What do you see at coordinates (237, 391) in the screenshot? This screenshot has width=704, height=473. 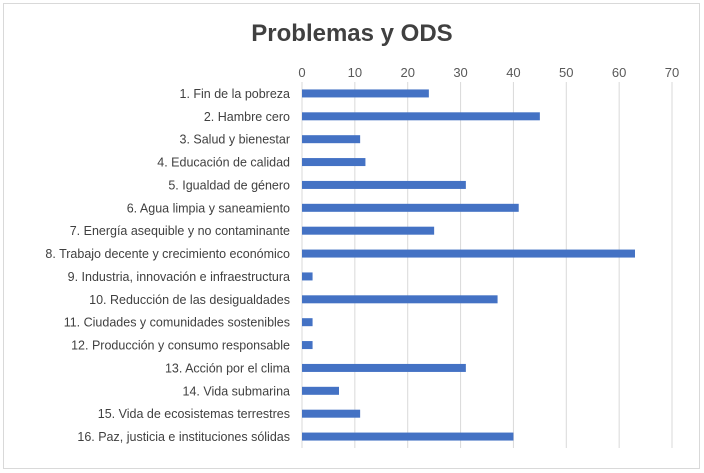 I see `category-label: 14. Vida submarina` at bounding box center [237, 391].